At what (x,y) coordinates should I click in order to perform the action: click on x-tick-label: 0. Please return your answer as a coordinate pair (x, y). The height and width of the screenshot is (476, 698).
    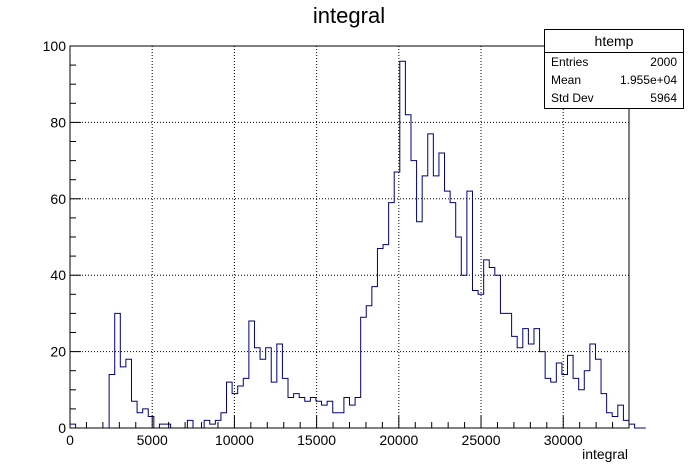
    Looking at the image, I should click on (70, 440).